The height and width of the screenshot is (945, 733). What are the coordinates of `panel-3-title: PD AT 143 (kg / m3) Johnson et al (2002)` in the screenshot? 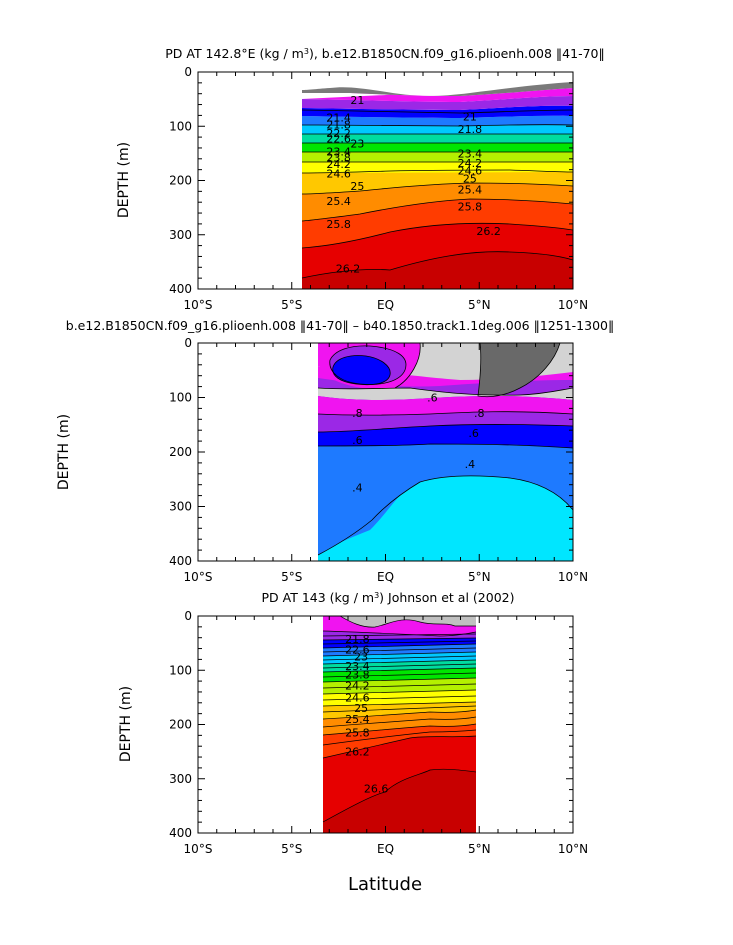 It's located at (388, 597).